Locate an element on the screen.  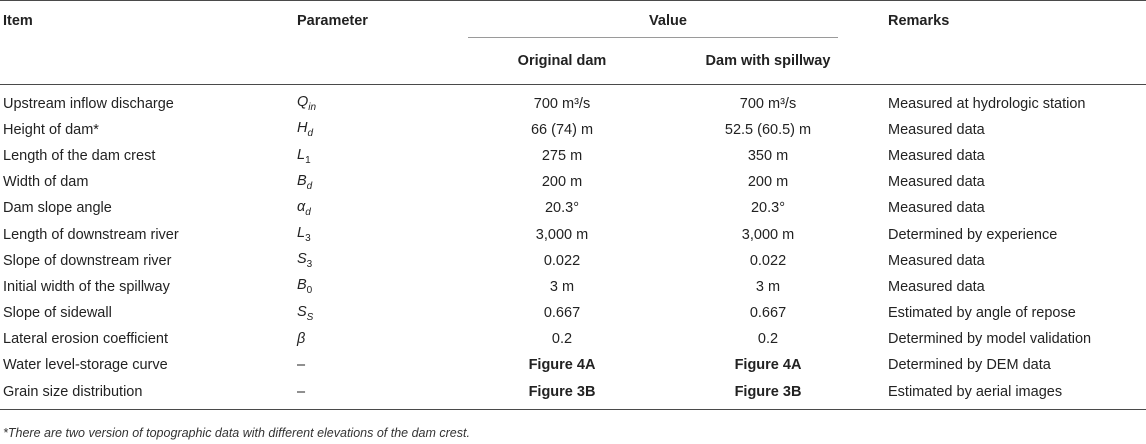
cell-dam-with-spillway: 52.5 (60.5) m is located at coordinates (768, 129).